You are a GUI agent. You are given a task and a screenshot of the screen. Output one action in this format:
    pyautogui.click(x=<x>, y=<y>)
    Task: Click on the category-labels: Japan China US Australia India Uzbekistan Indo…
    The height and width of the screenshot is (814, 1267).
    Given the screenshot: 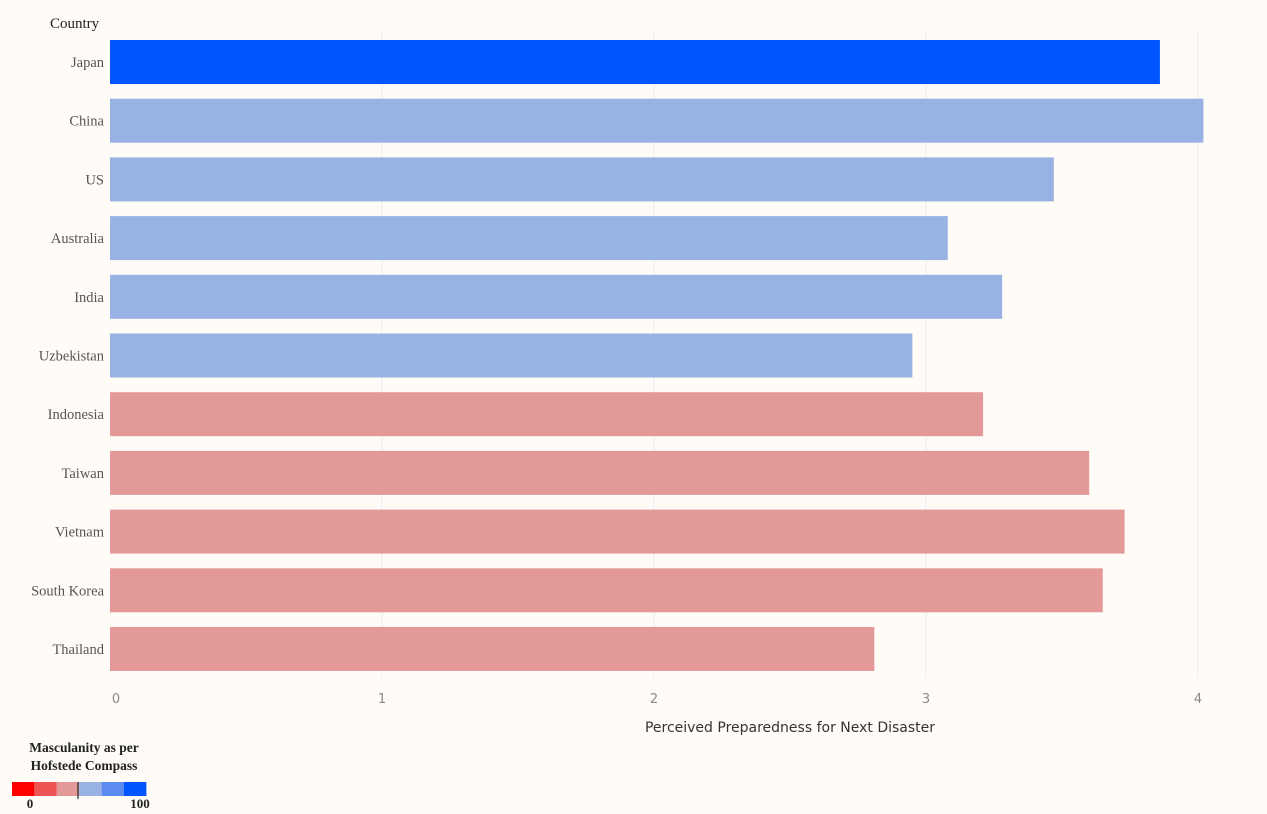 What is the action you would take?
    pyautogui.click(x=68, y=356)
    